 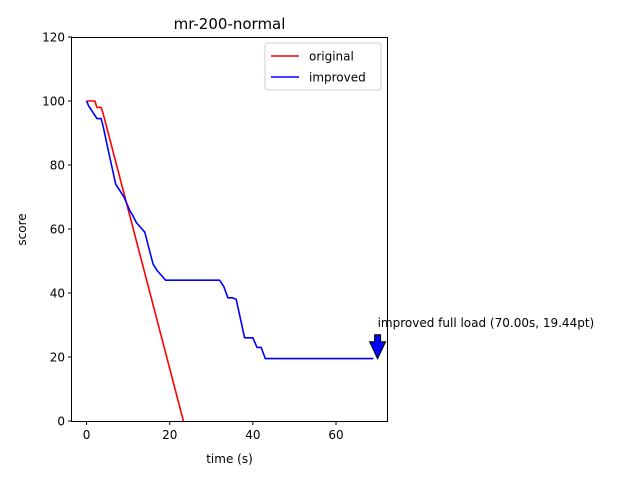 I want to click on legend-box, so click(x=323, y=66).